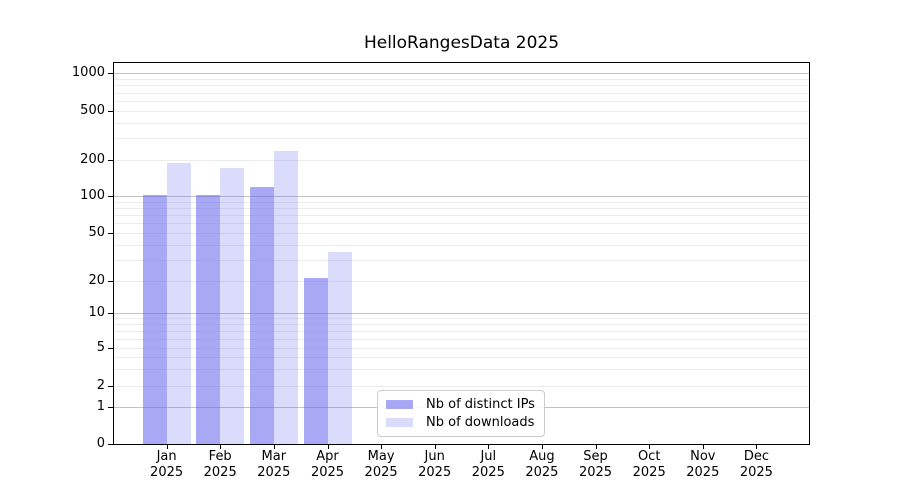 This screenshot has width=900, height=500. I want to click on x-tick-label: Jul 2025, so click(488, 464).